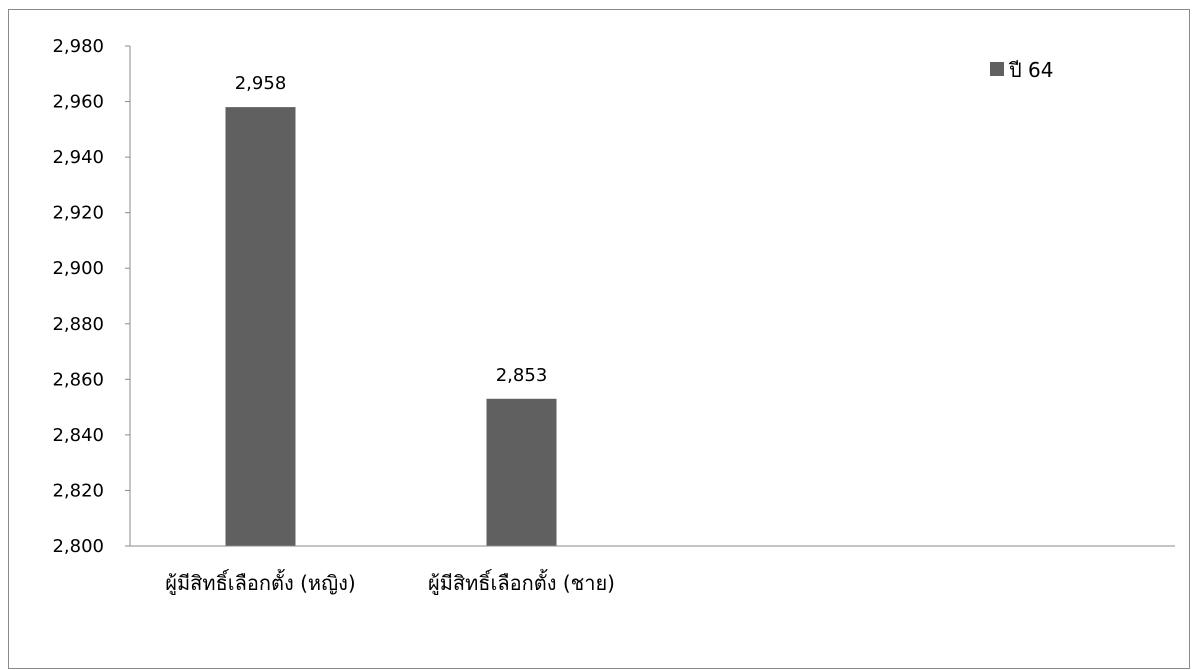  I want to click on y-tick-label: 2,960, so click(78, 102).